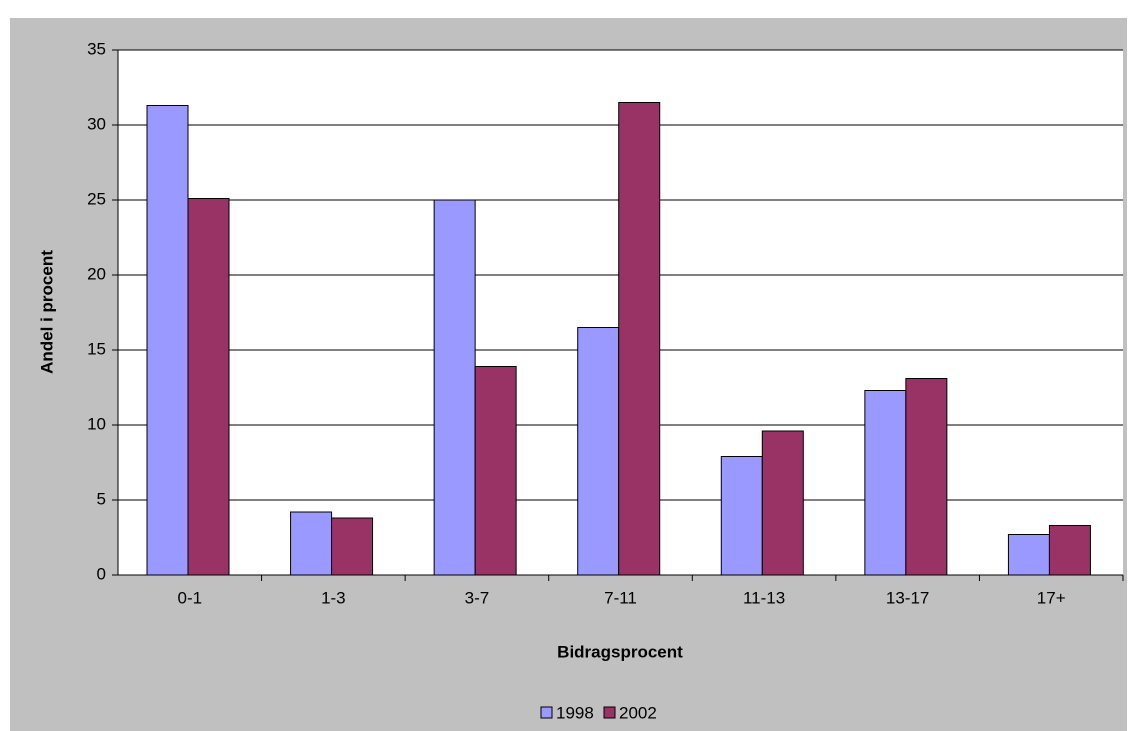 The height and width of the screenshot is (731, 1130). I want to click on x-tick-label: 11-13, so click(764, 597).